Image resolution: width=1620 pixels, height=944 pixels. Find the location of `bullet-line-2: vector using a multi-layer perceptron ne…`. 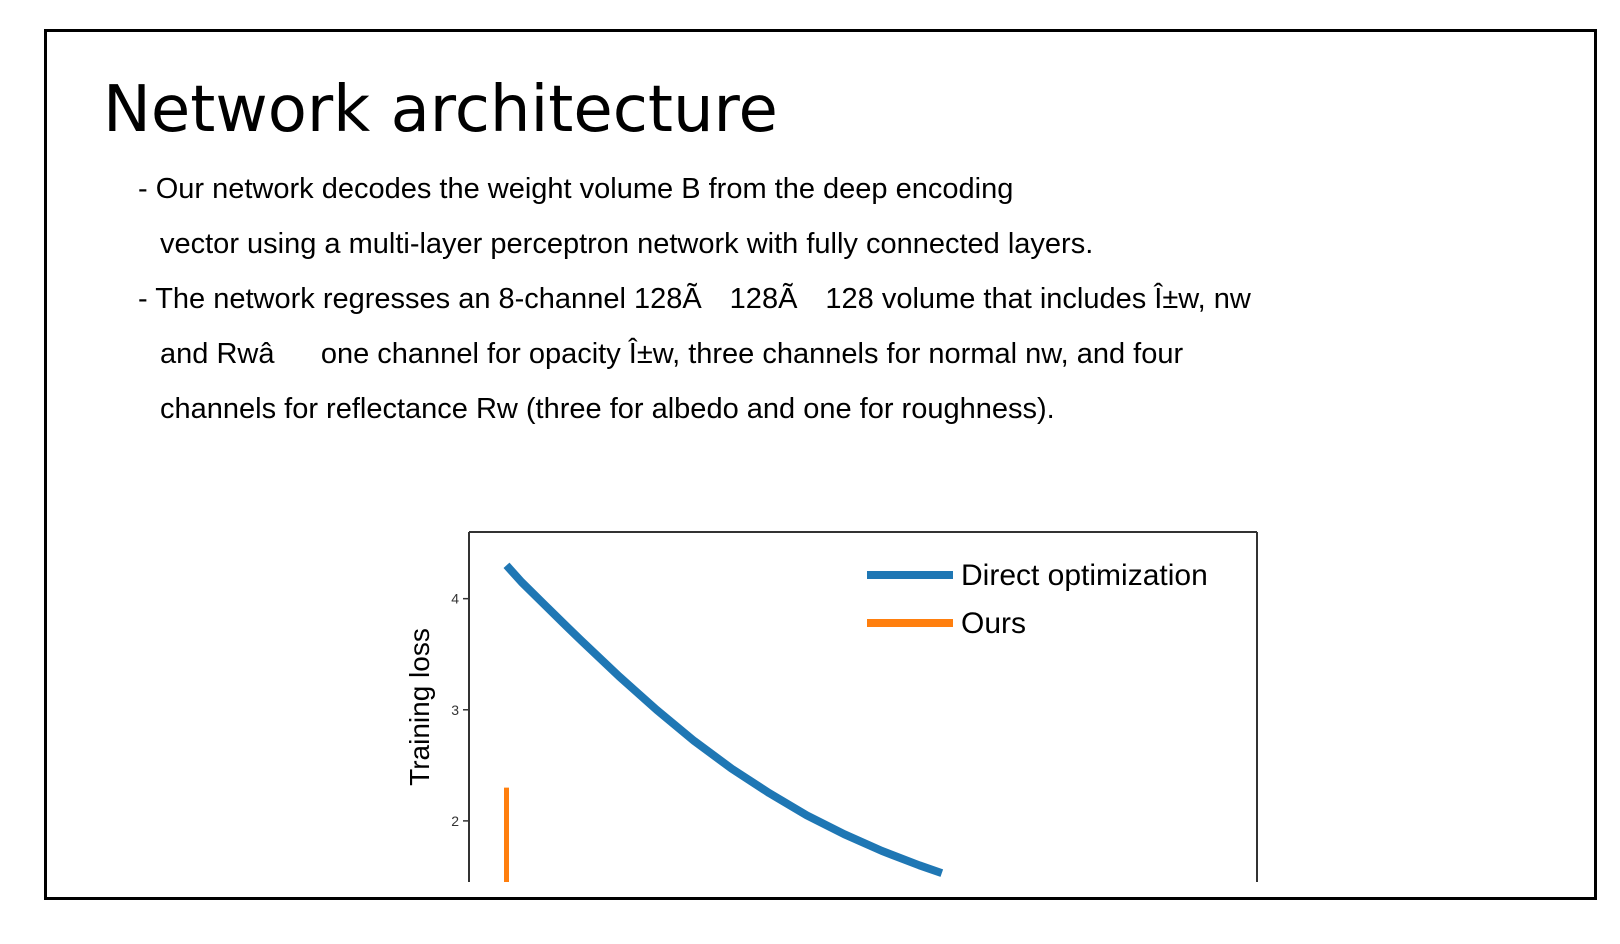

bullet-line-2: vector using a multi-layer perceptron ne… is located at coordinates (627, 244).